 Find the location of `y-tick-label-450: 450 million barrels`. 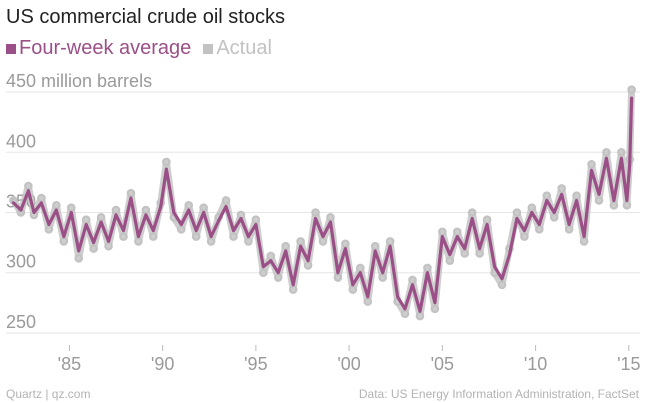

y-tick-label-450: 450 million barrels is located at coordinates (79, 81).